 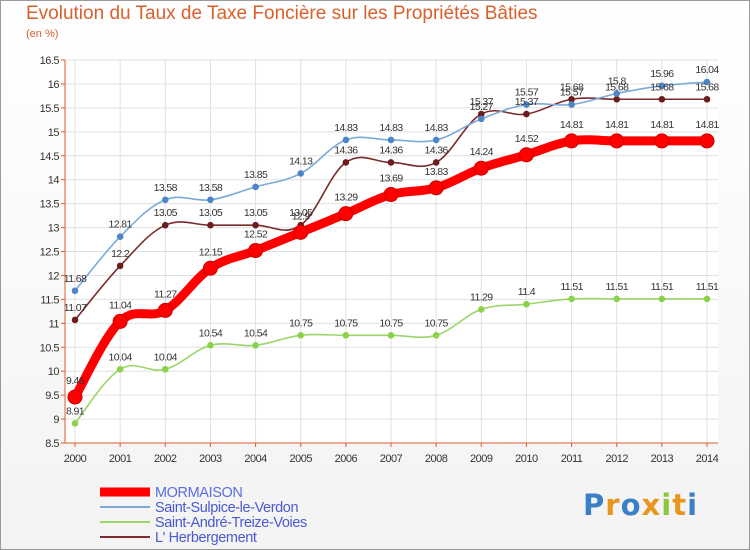 What do you see at coordinates (482, 107) in the screenshot?
I see `data-label-saint-sulpice-le-verdon: 15.27` at bounding box center [482, 107].